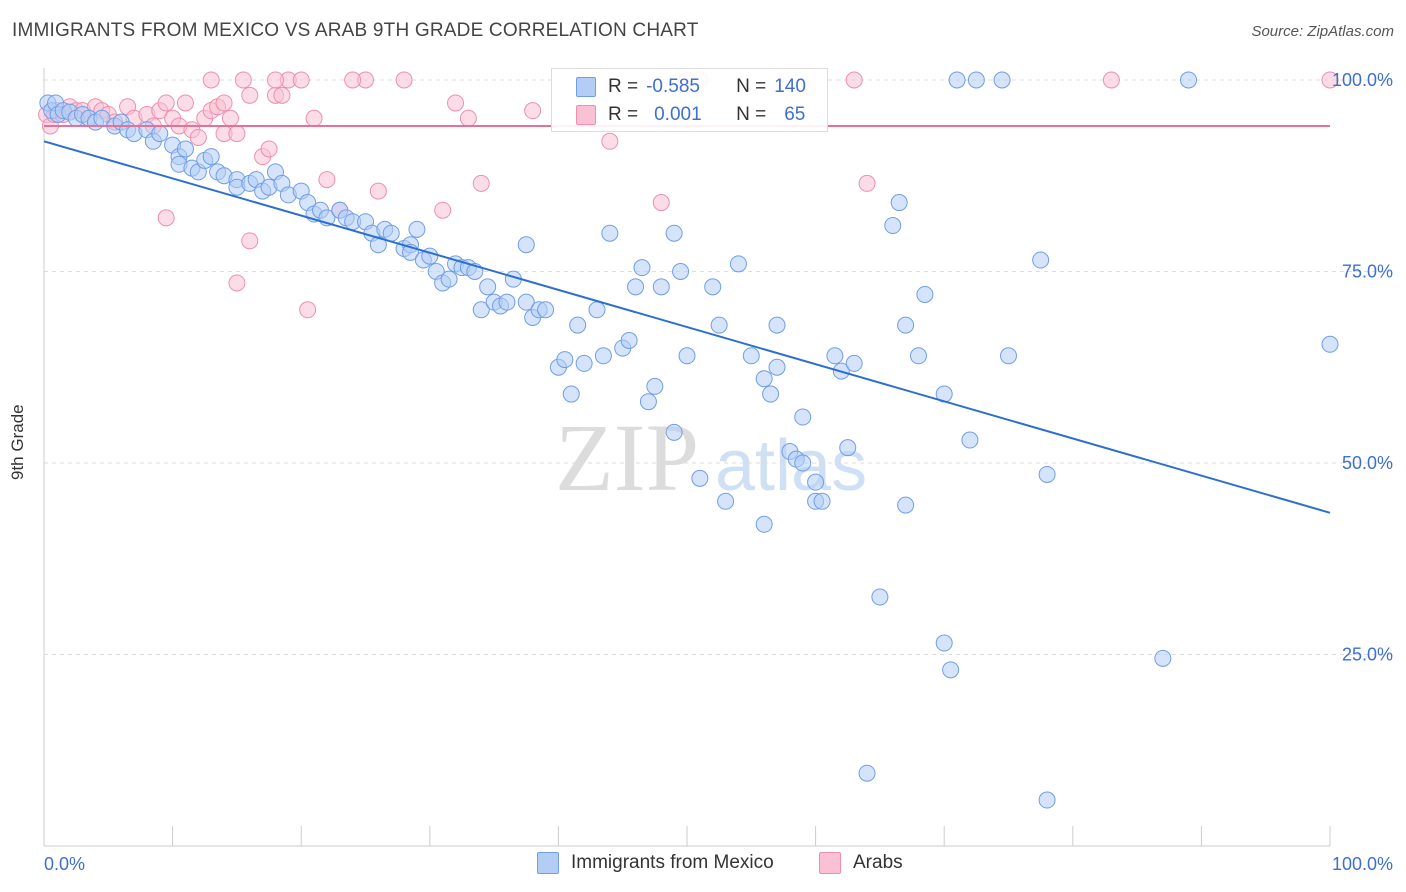  What do you see at coordinates (790, 86) in the screenshot?
I see `n-value: 140` at bounding box center [790, 86].